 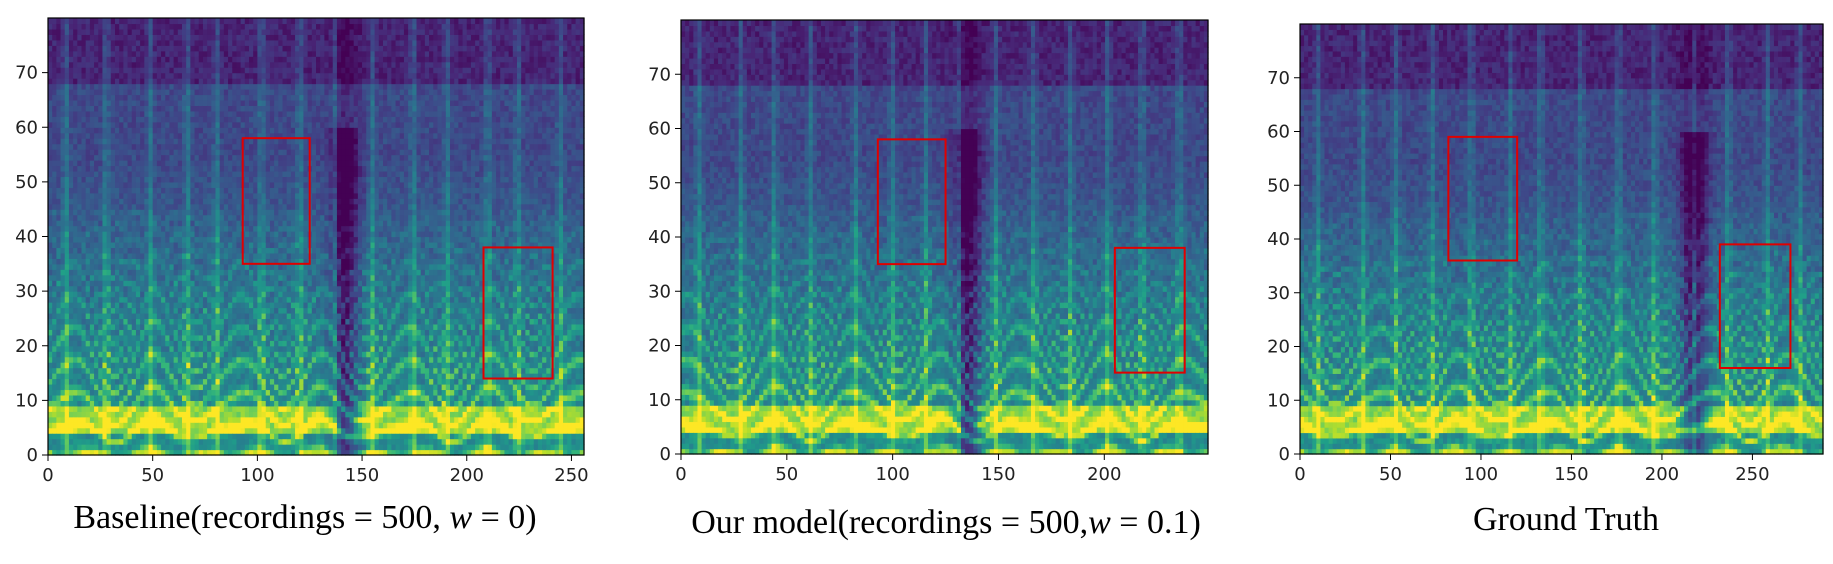 What do you see at coordinates (304, 517) in the screenshot?
I see `panel-caption: Baseline(recordings = 500, w = 0)` at bounding box center [304, 517].